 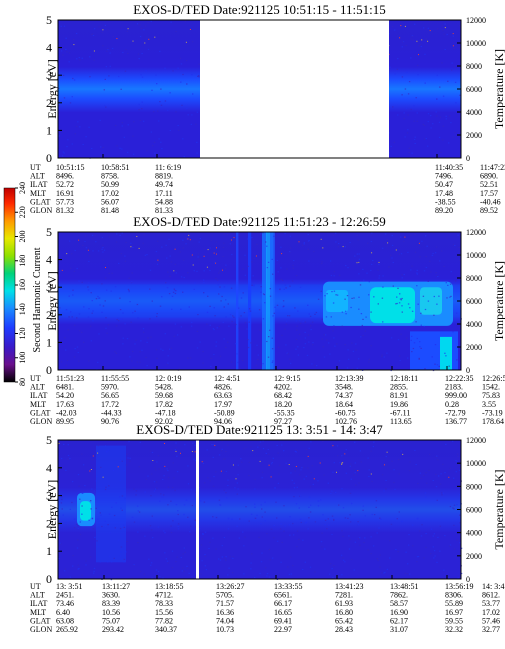 I want to click on table-cell: 90.76, so click(x=110, y=421).